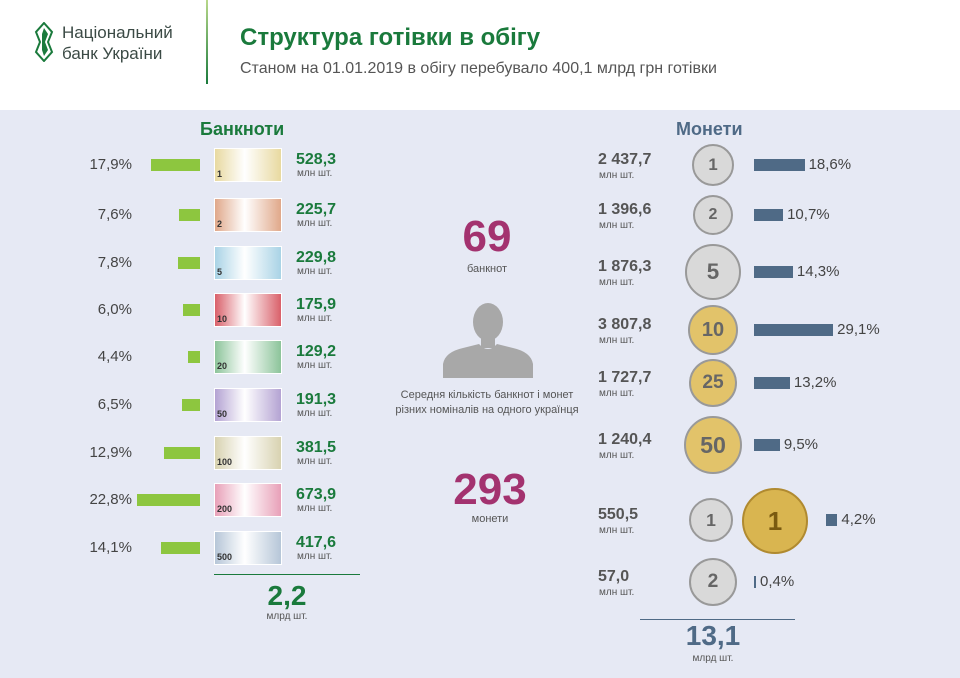  Describe the element at coordinates (490, 489) in the screenshot. I see `coins-per-person: 293` at that location.